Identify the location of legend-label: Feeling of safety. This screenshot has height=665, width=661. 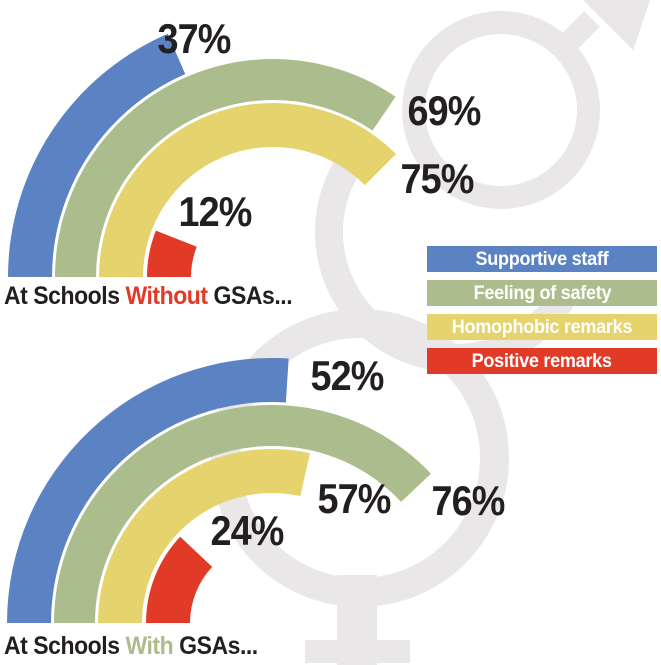
(542, 293).